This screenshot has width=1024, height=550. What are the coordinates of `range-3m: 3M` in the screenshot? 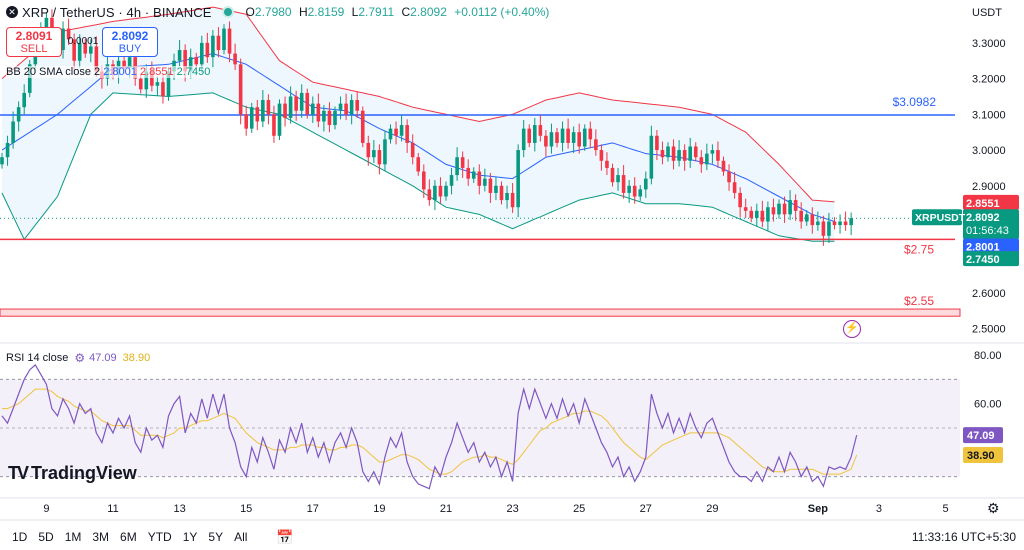 It's located at (101, 537).